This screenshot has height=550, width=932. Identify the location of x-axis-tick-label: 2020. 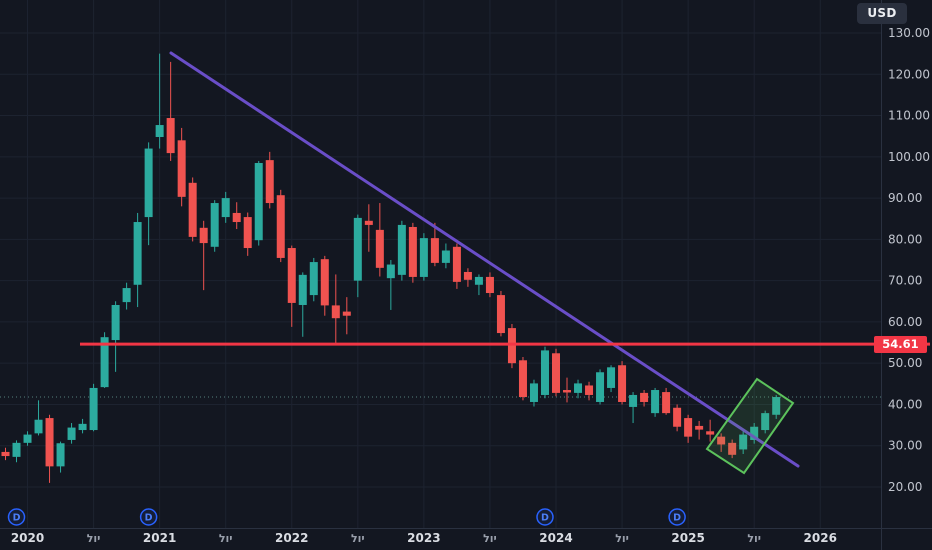
(27, 538).